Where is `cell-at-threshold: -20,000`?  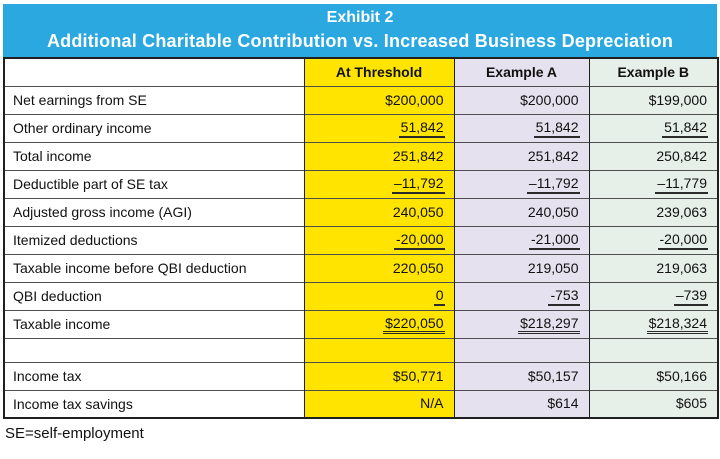 cell-at-threshold: -20,000 is located at coordinates (378, 239).